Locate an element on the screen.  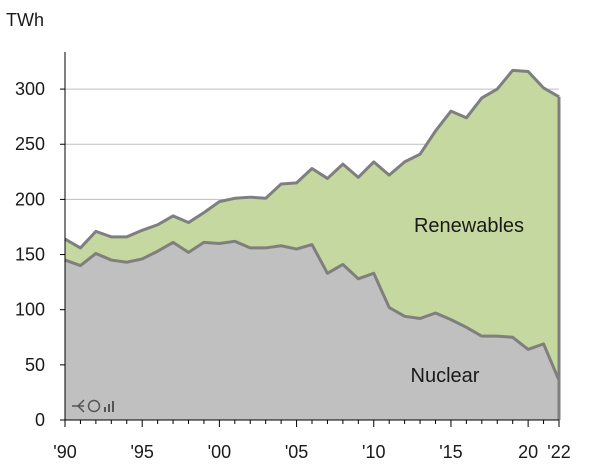
x-tick-label: '90 is located at coordinates (64, 452).